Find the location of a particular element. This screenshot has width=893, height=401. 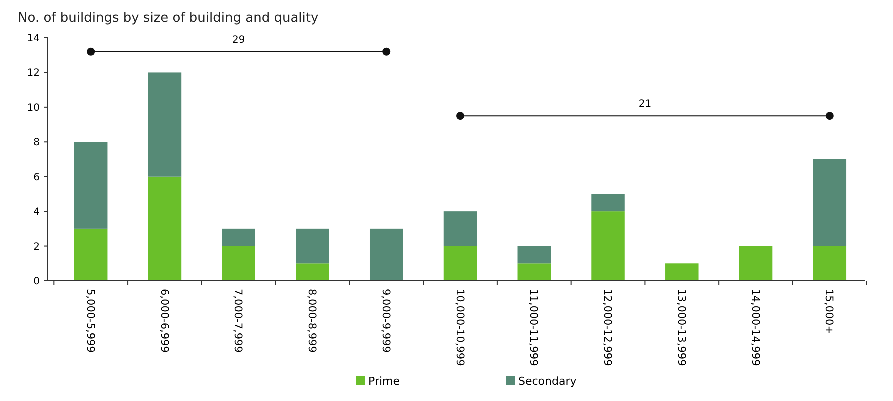

x-tick-label: 9,000-9,999 is located at coordinates (386, 321).